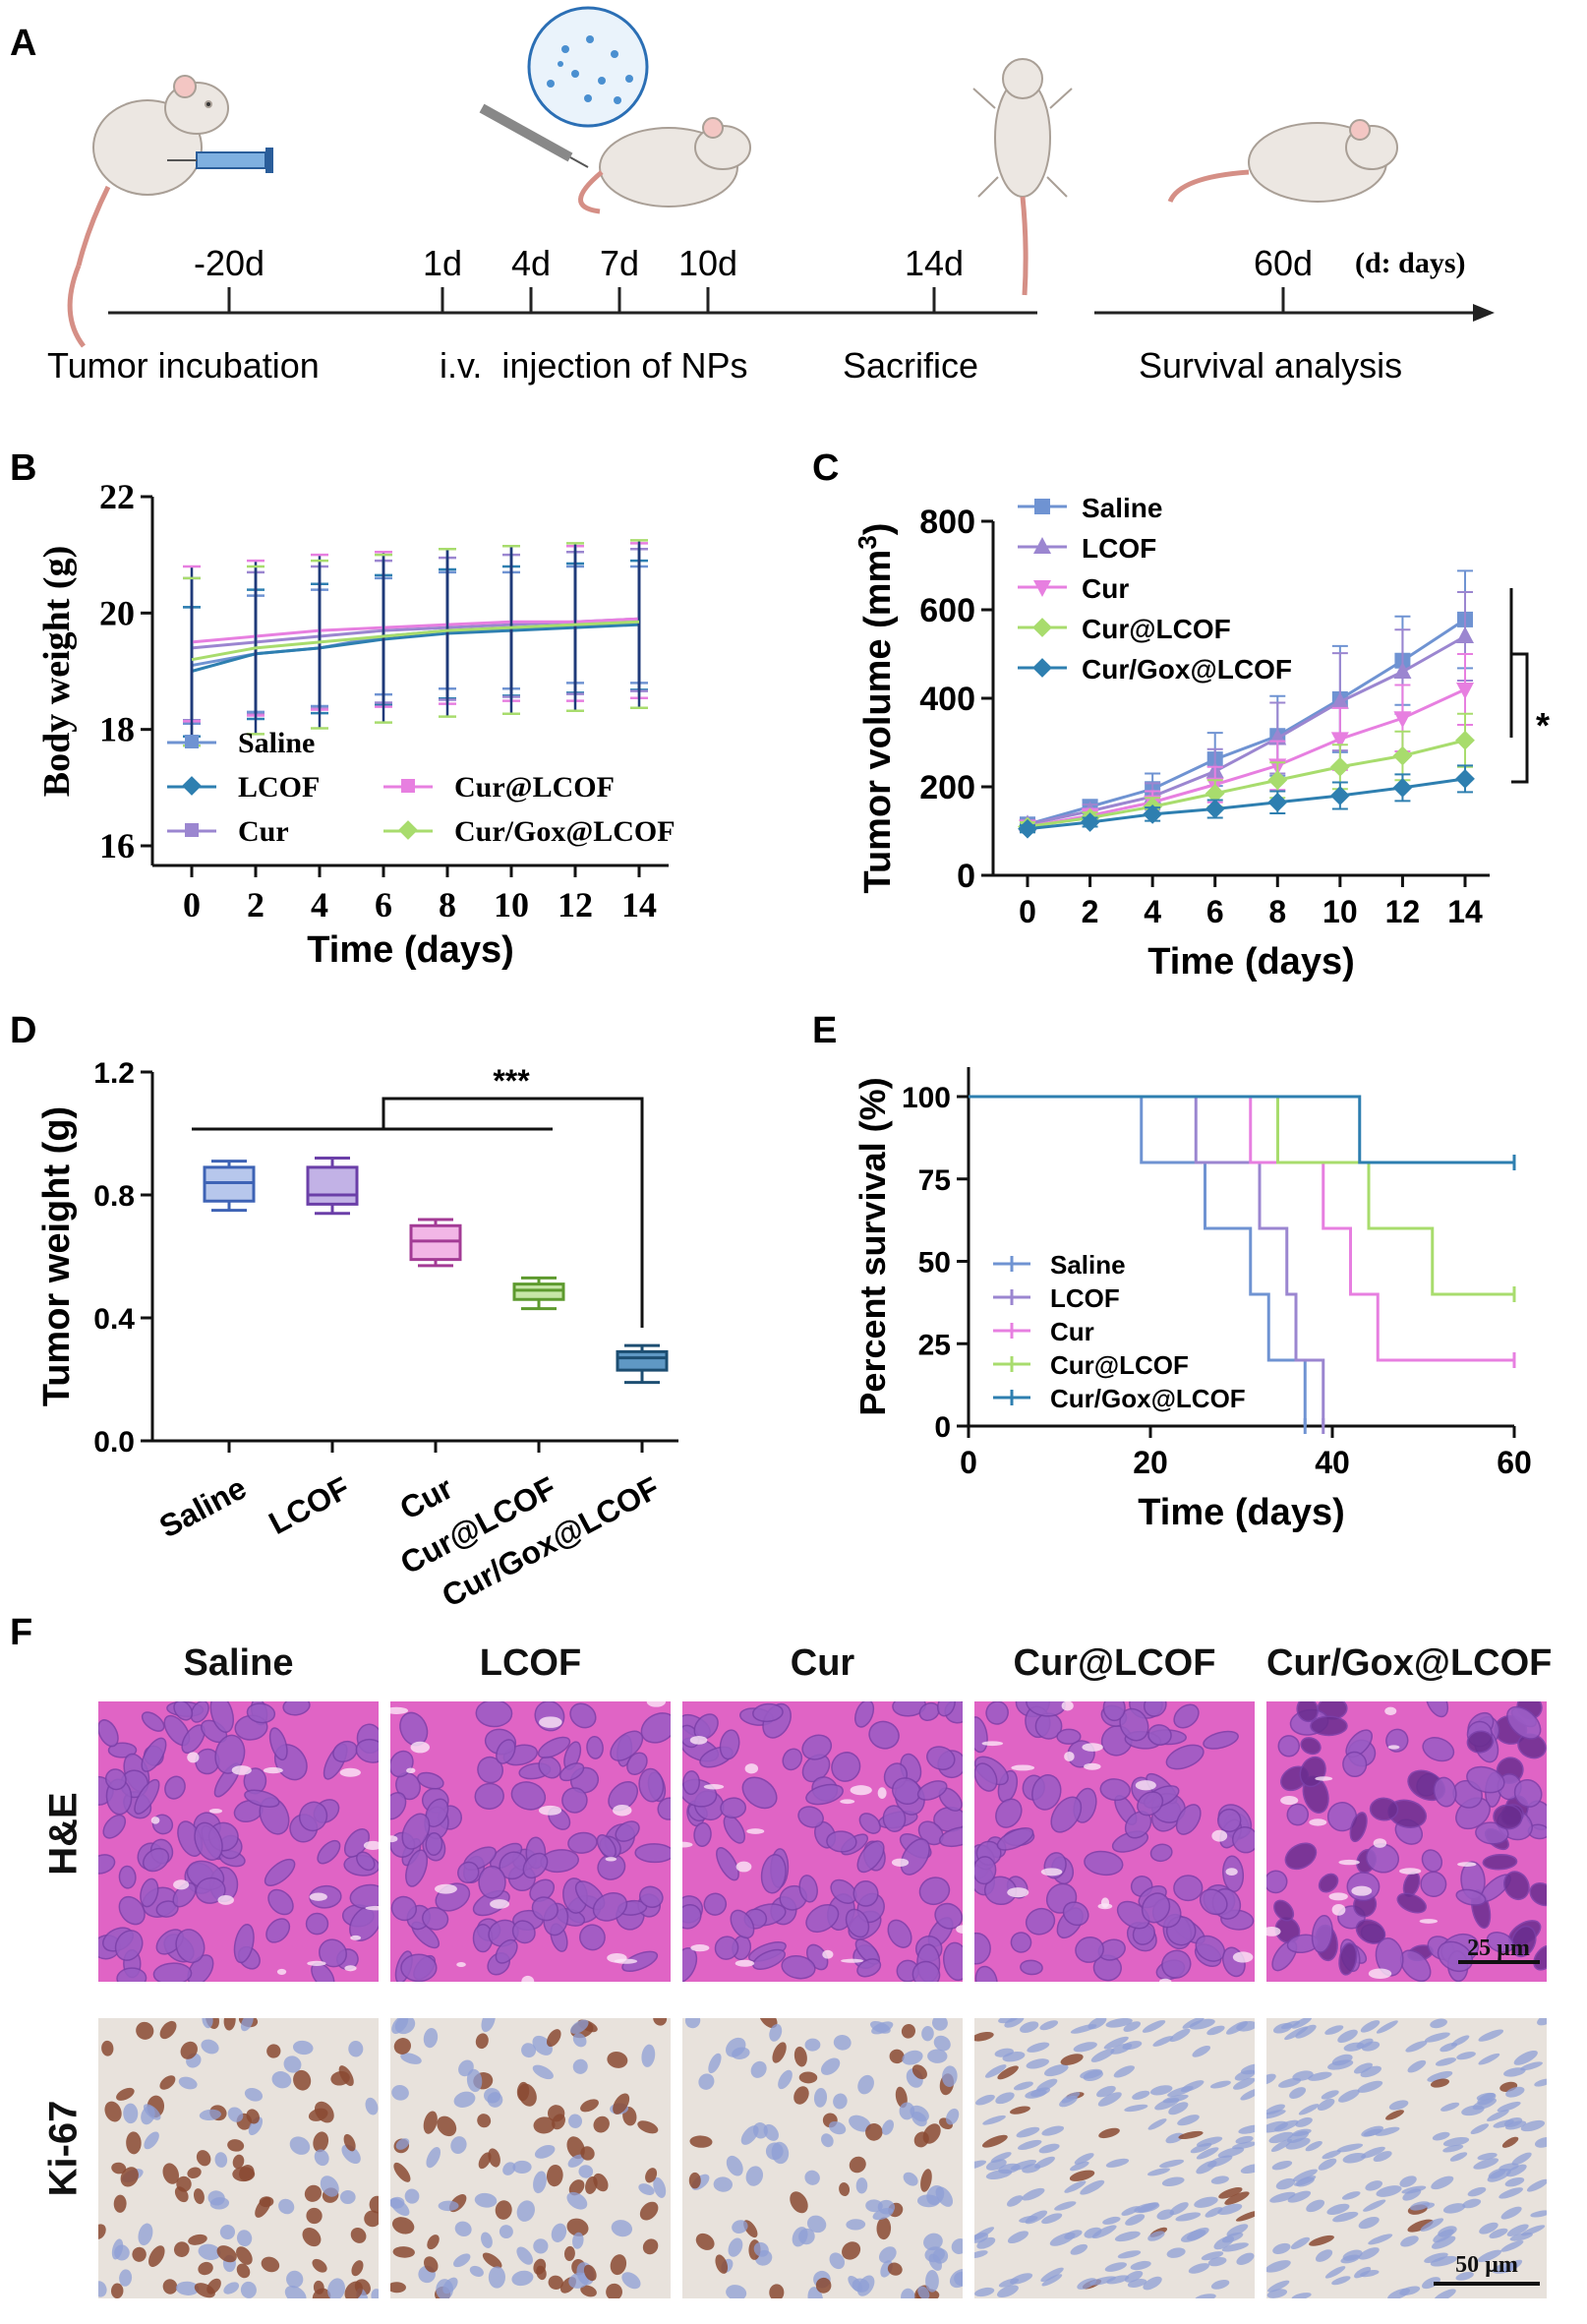  Describe the element at coordinates (910, 365) in the screenshot. I see `timeline-label-sacrifice: Sacrifice` at that location.